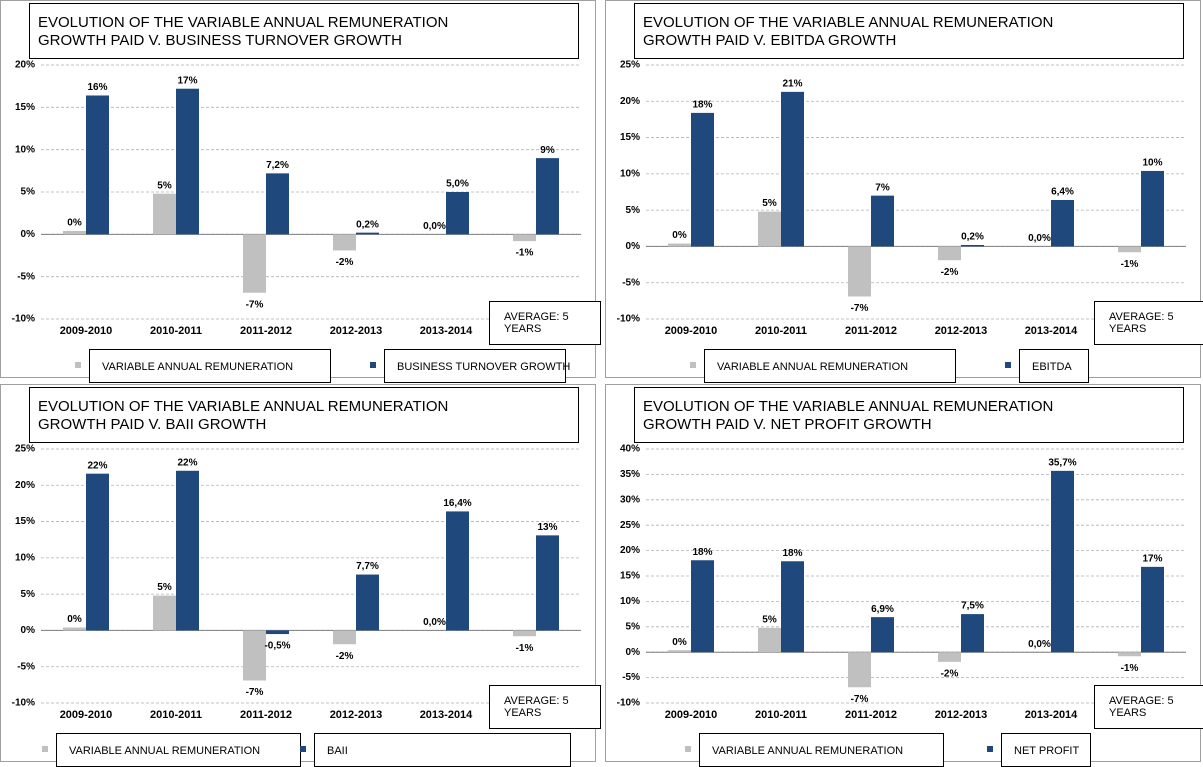 This screenshot has height=767, width=1203. Describe the element at coordinates (525, 648) in the screenshot. I see `value-label: -1%` at that location.